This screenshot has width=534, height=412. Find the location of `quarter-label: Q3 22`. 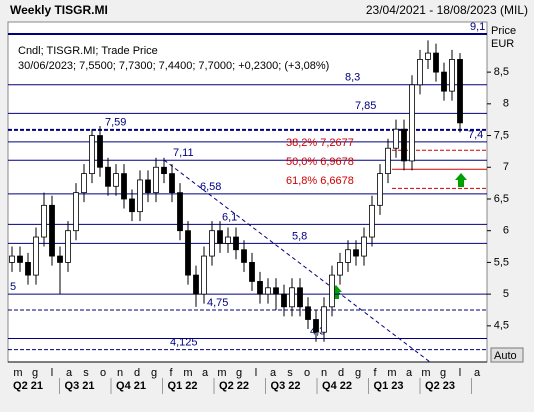

quarter-label: Q3 22 is located at coordinates (286, 386).